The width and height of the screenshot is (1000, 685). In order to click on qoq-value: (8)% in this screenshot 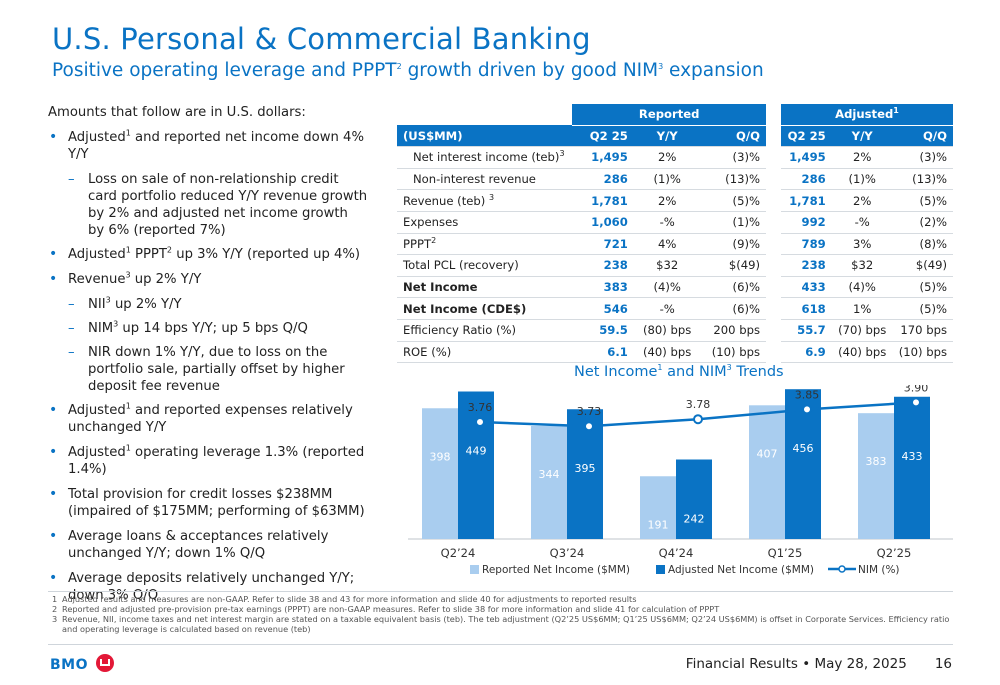, I will do `click(922, 244)`.